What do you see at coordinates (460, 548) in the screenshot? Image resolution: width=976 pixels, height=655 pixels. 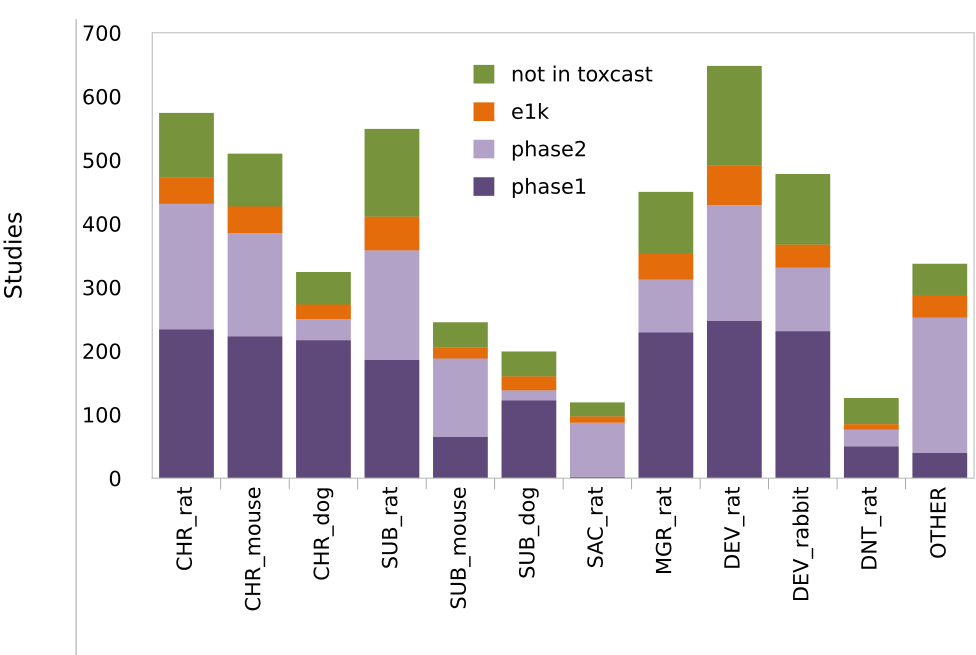 I see `x-tick-label: SUB_mouse` at bounding box center [460, 548].